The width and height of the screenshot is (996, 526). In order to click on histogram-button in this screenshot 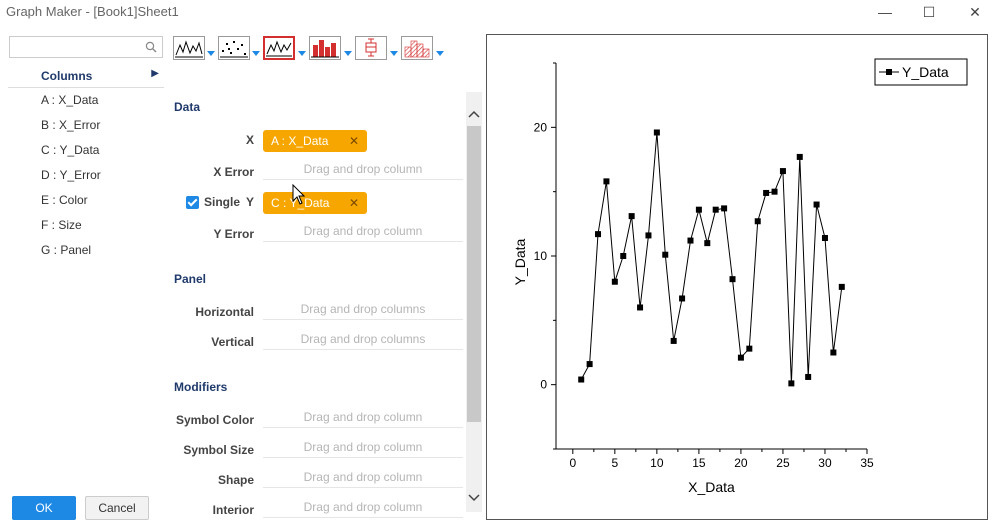, I will do `click(417, 48)`.